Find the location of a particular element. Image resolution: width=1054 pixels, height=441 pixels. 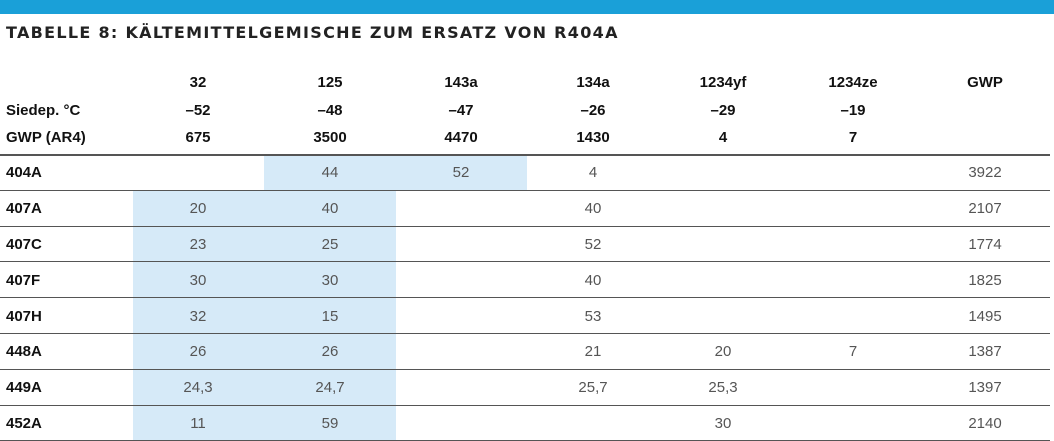

property-value: 4 is located at coordinates (723, 137).